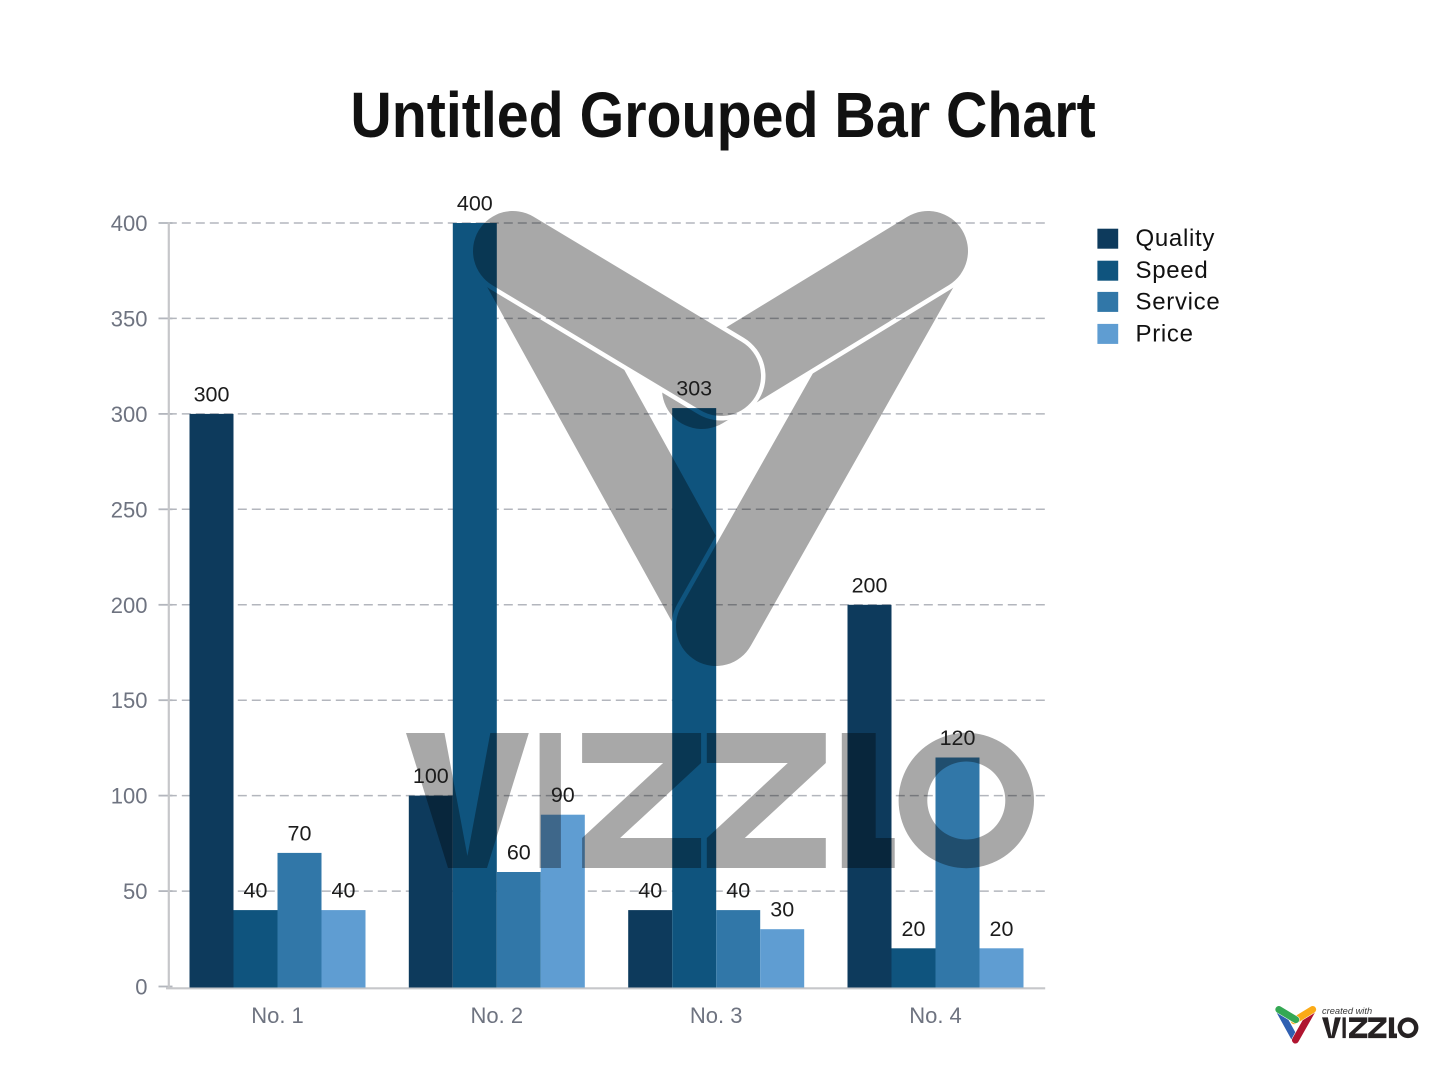 The width and height of the screenshot is (1440, 1080). What do you see at coordinates (1172, 270) in the screenshot?
I see `svg-text: Speed` at bounding box center [1172, 270].